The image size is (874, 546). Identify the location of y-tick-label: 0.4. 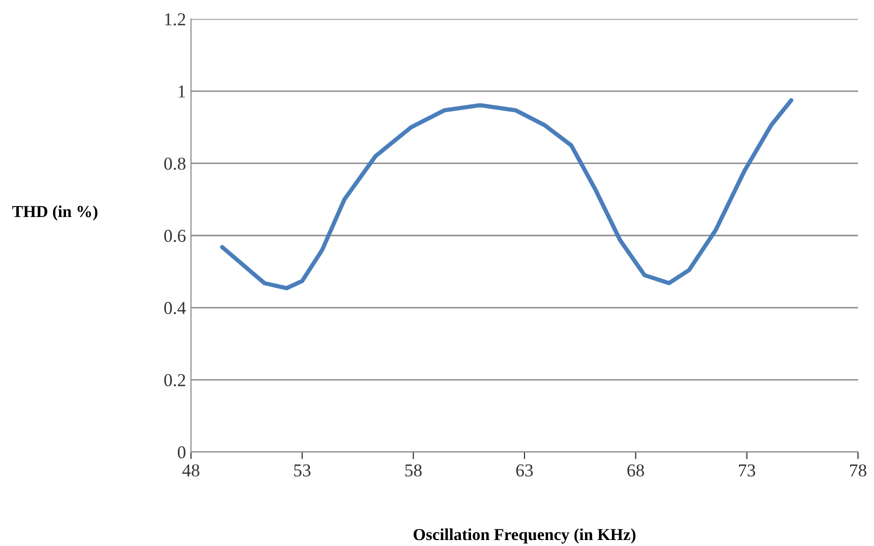
(175, 308).